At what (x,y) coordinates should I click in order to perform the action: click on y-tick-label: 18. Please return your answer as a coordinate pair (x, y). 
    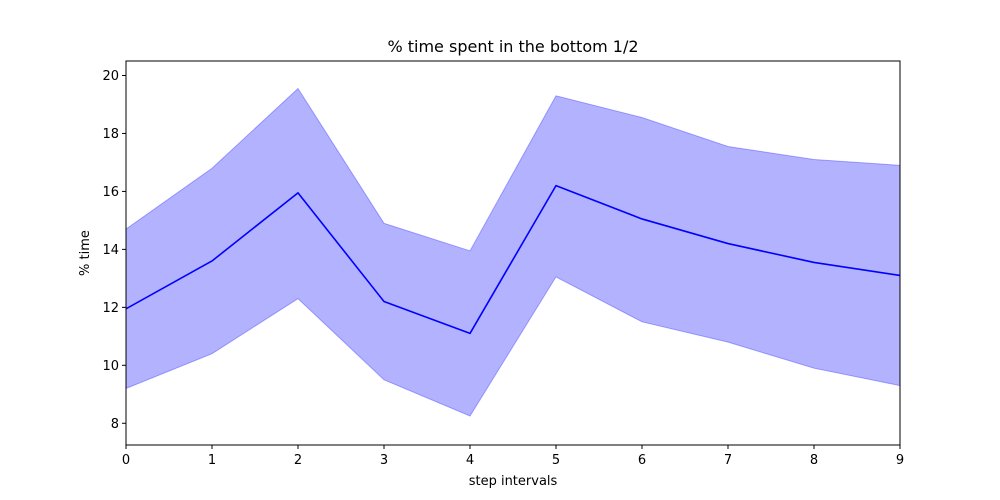
    Looking at the image, I should click on (110, 134).